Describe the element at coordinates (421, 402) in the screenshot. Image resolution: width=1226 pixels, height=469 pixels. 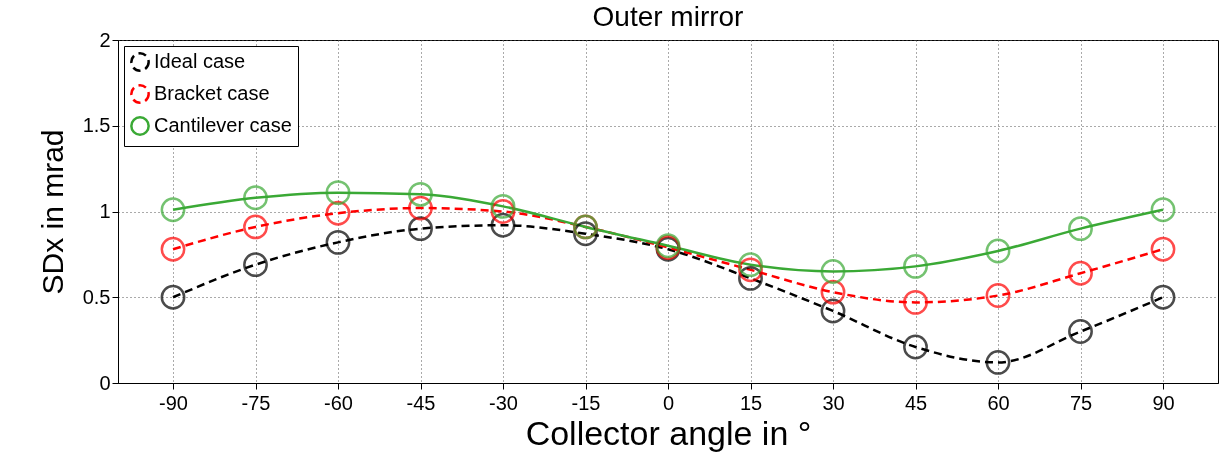
I see `x-tick-label: -45` at that location.